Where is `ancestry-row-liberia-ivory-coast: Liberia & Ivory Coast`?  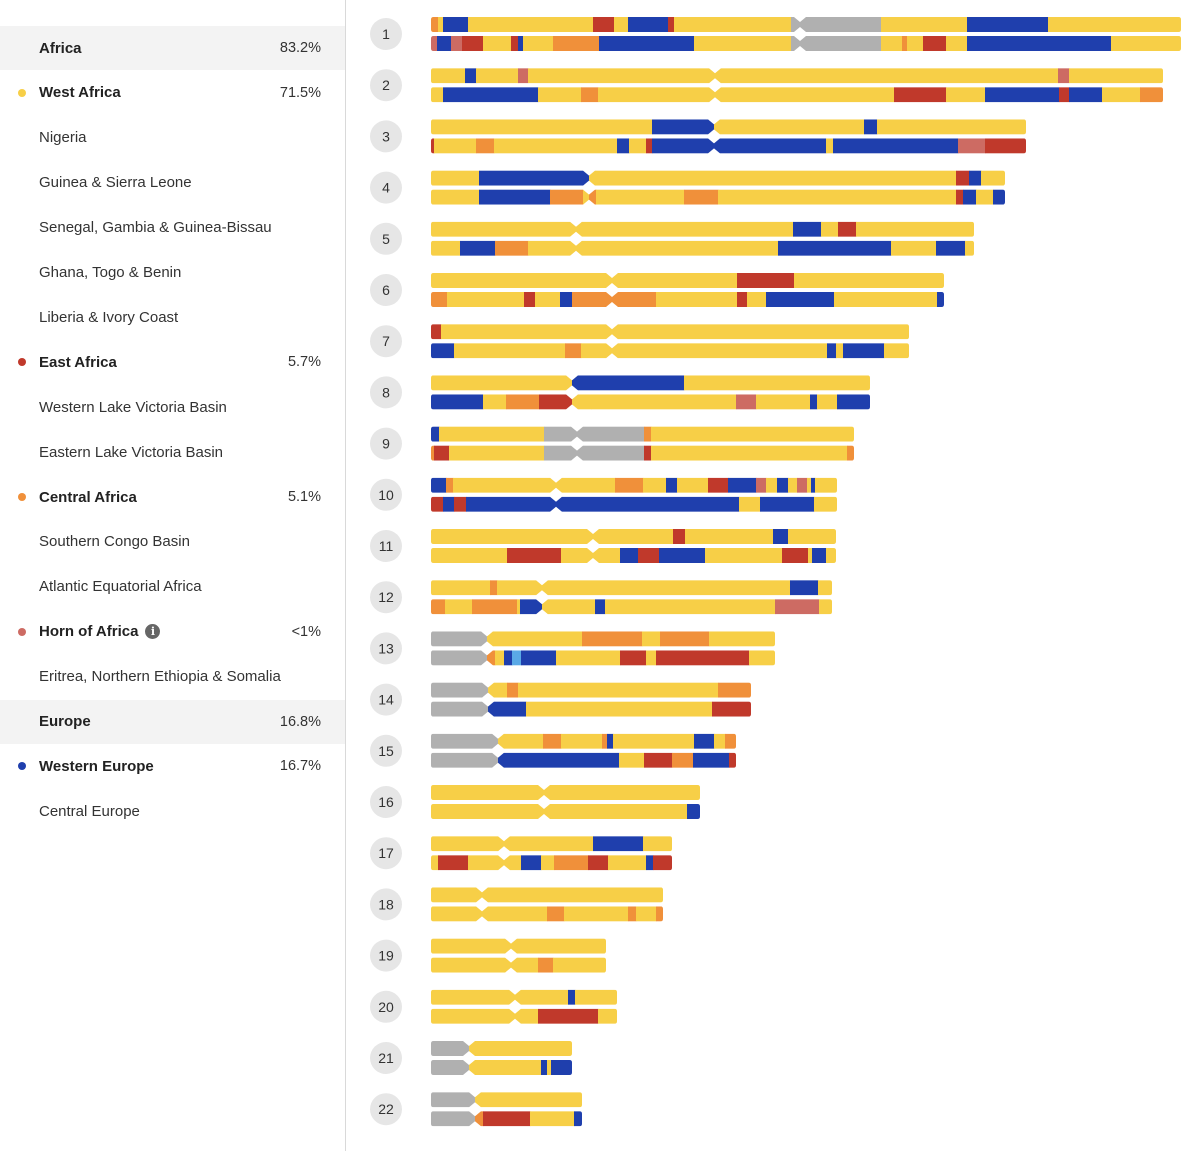
ancestry-row-liberia-ivory-coast: Liberia & Ivory Coast is located at coordinates (172, 317).